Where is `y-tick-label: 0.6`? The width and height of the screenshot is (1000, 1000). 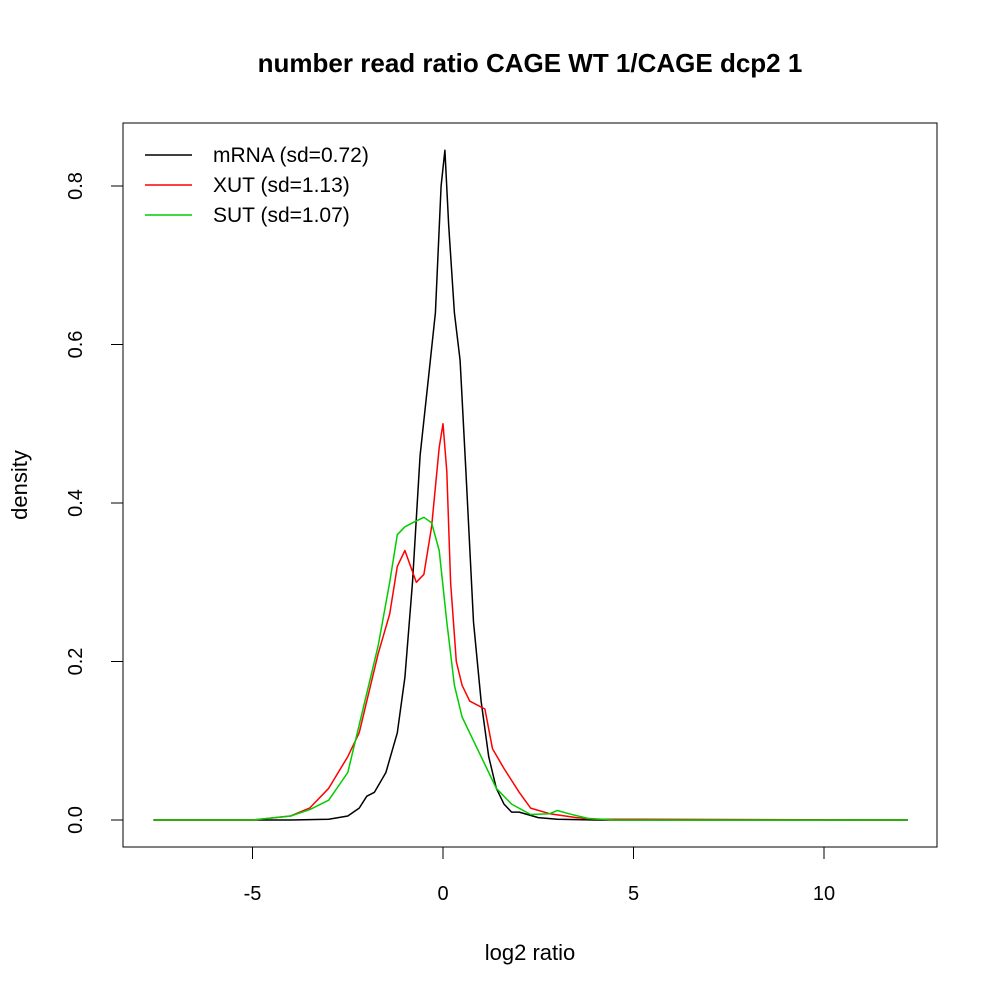
y-tick-label: 0.6 is located at coordinates (76, 345).